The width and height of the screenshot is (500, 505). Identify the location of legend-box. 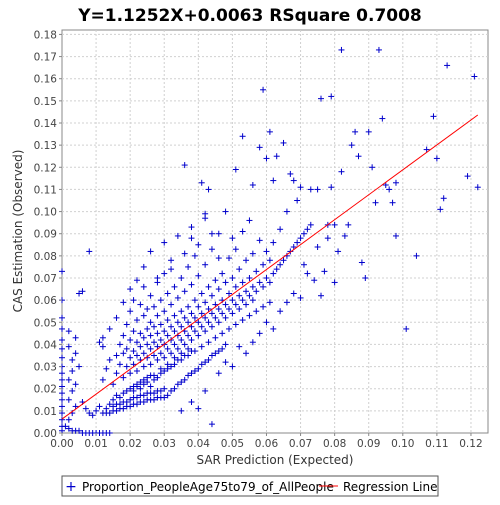
(250, 486).